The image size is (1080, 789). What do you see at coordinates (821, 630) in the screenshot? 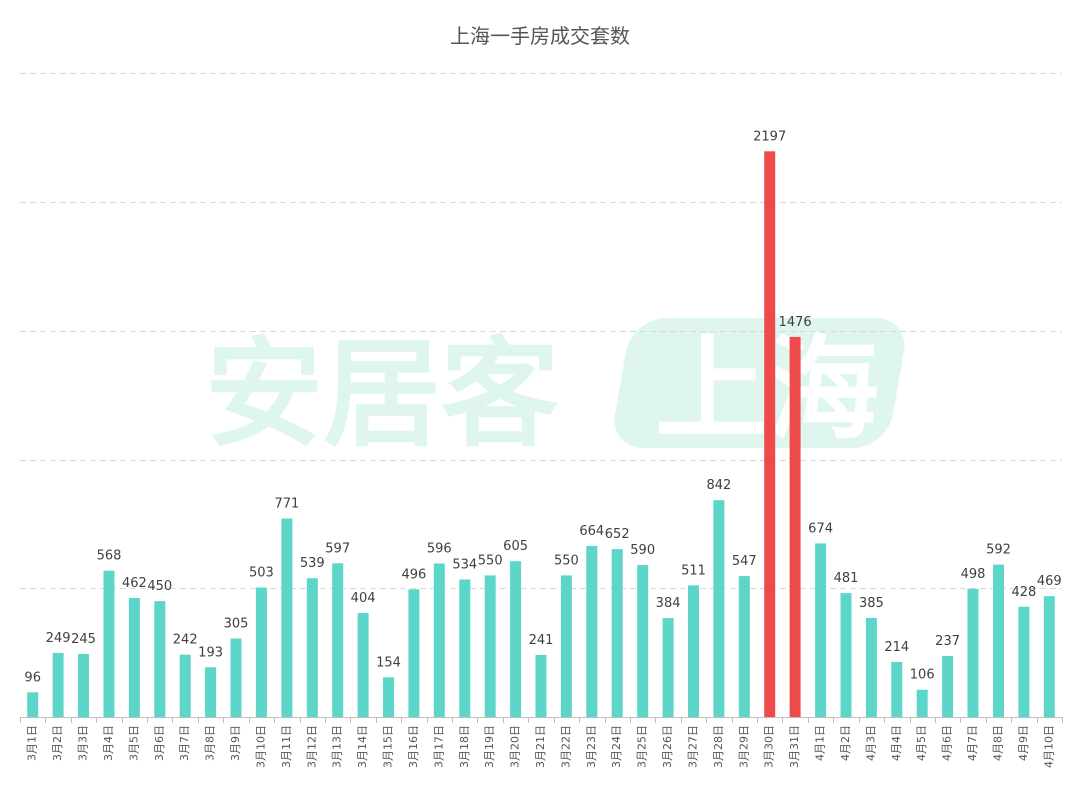
I see `bar-4月1日` at bounding box center [821, 630].